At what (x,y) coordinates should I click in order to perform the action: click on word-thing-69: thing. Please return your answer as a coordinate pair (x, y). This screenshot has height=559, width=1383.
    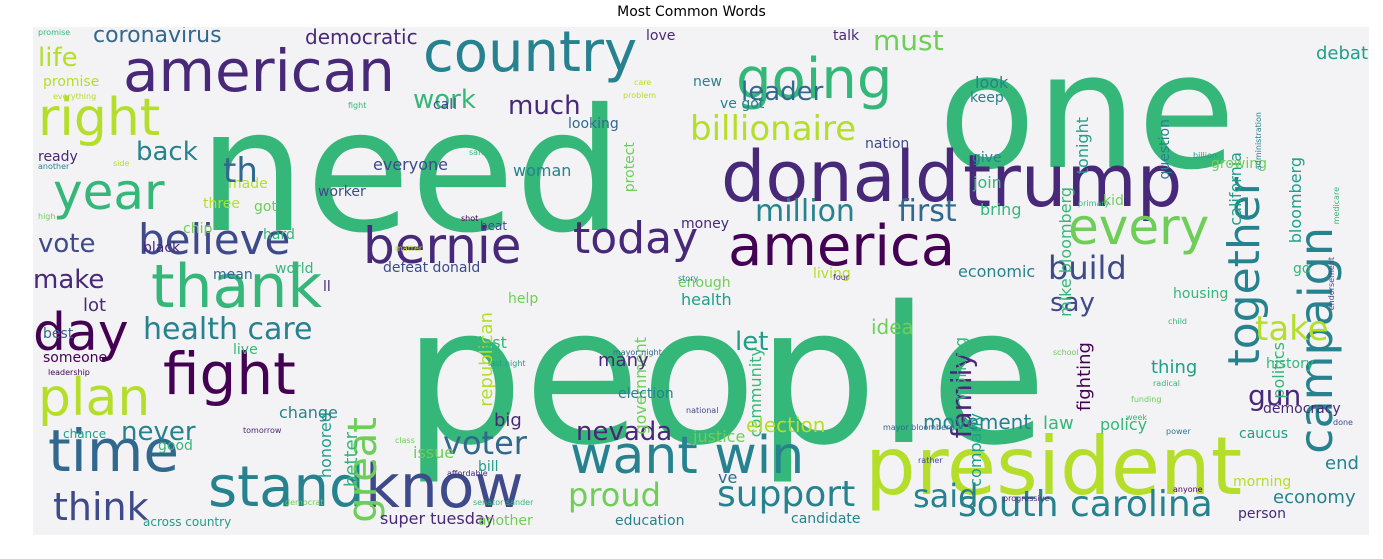
    Looking at the image, I should click on (1174, 367).